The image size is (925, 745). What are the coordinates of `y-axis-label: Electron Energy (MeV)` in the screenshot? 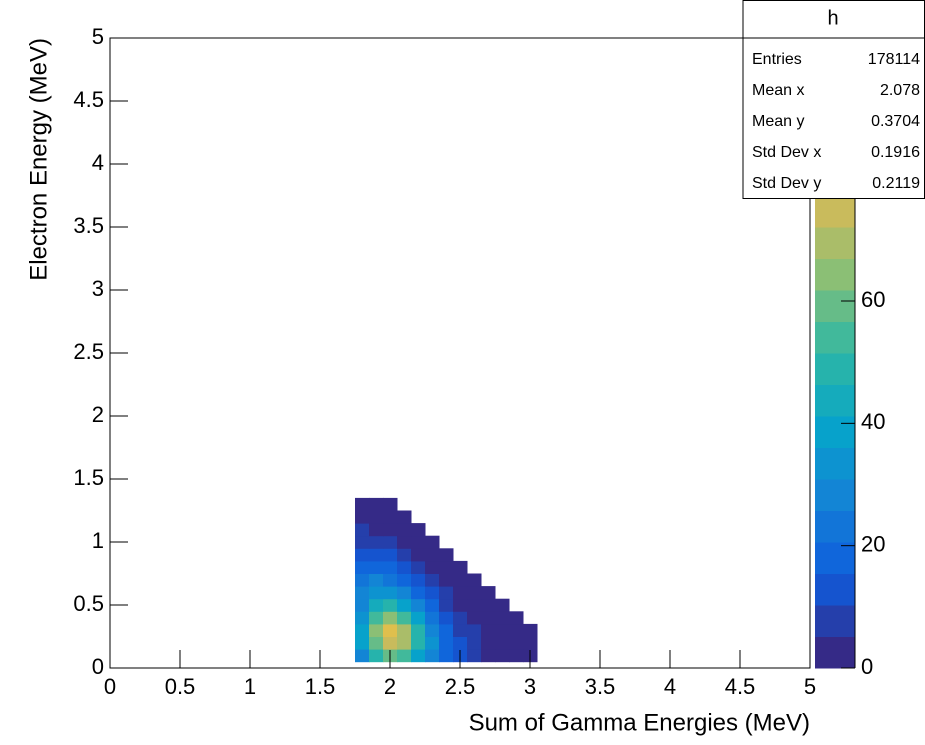 It's located at (38, 159).